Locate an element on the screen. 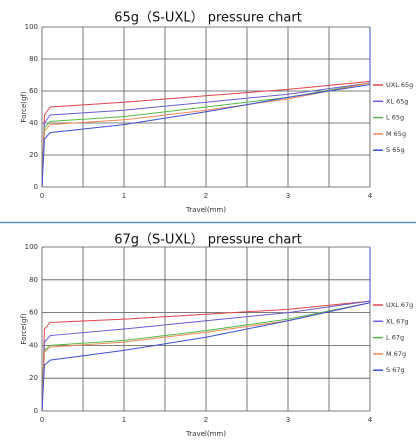  legend-label: UXL 65g is located at coordinates (399, 85).